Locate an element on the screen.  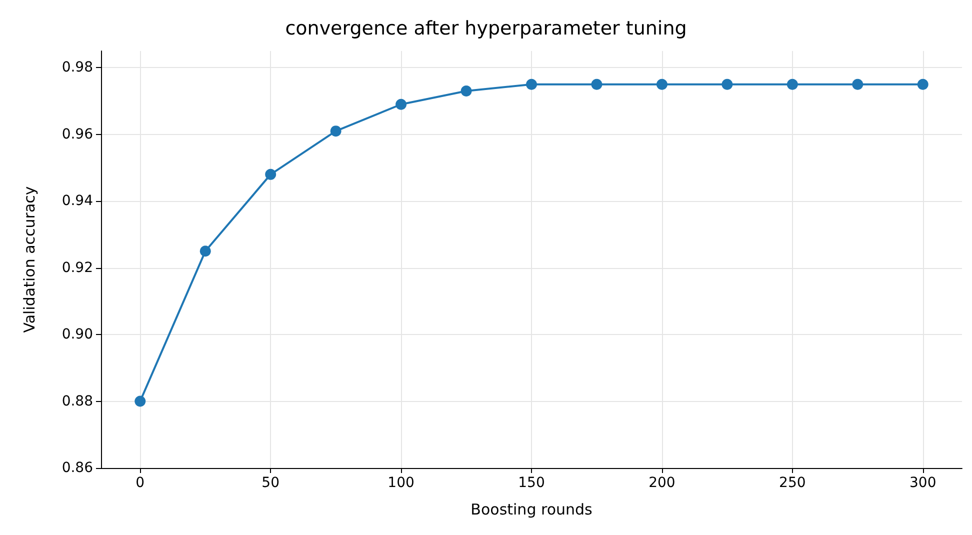
y-tick-label: 0.90 is located at coordinates (77, 334).